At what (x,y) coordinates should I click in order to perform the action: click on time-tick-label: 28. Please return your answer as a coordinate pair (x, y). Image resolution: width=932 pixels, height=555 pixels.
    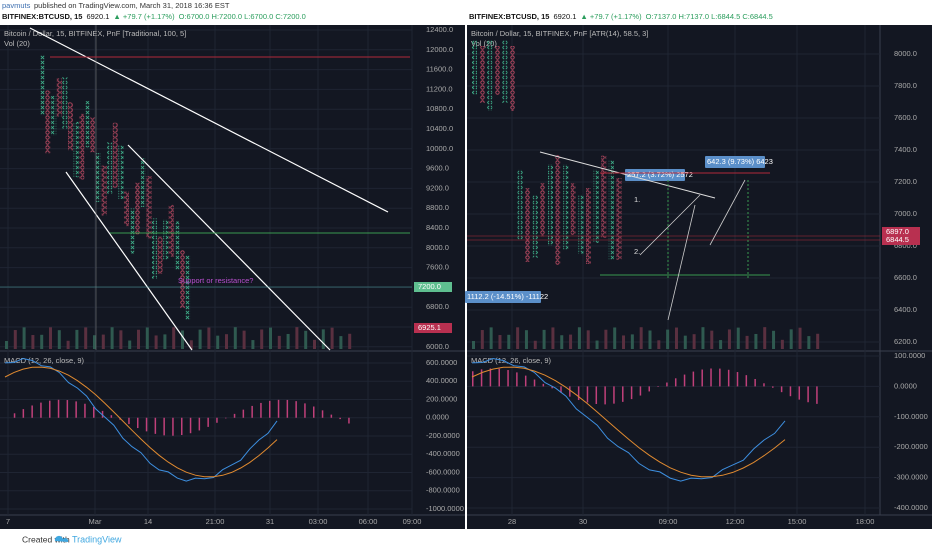
    Looking at the image, I should click on (512, 521).